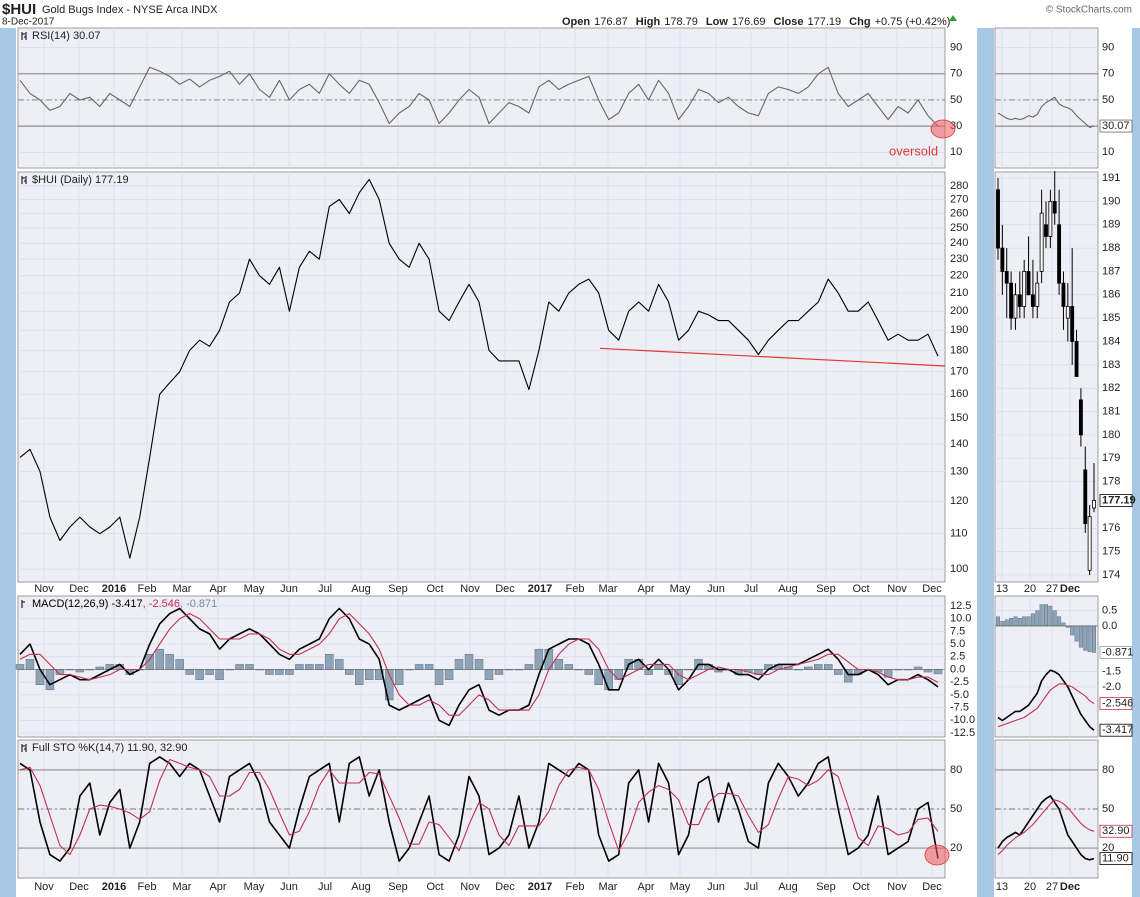  What do you see at coordinates (1136, 462) in the screenshot?
I see `frame-right` at bounding box center [1136, 462].